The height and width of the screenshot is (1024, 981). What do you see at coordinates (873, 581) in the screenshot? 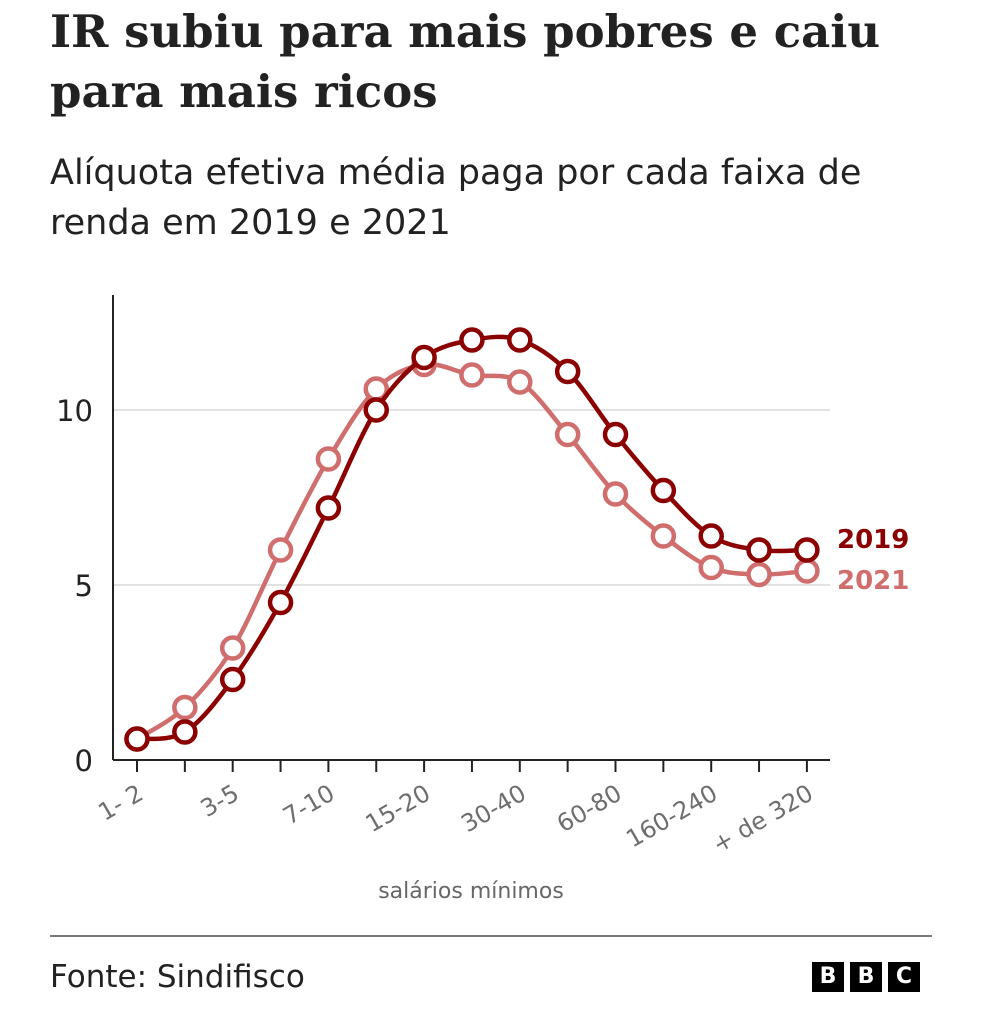
I see `legend-label-2021: 2021` at bounding box center [873, 581].